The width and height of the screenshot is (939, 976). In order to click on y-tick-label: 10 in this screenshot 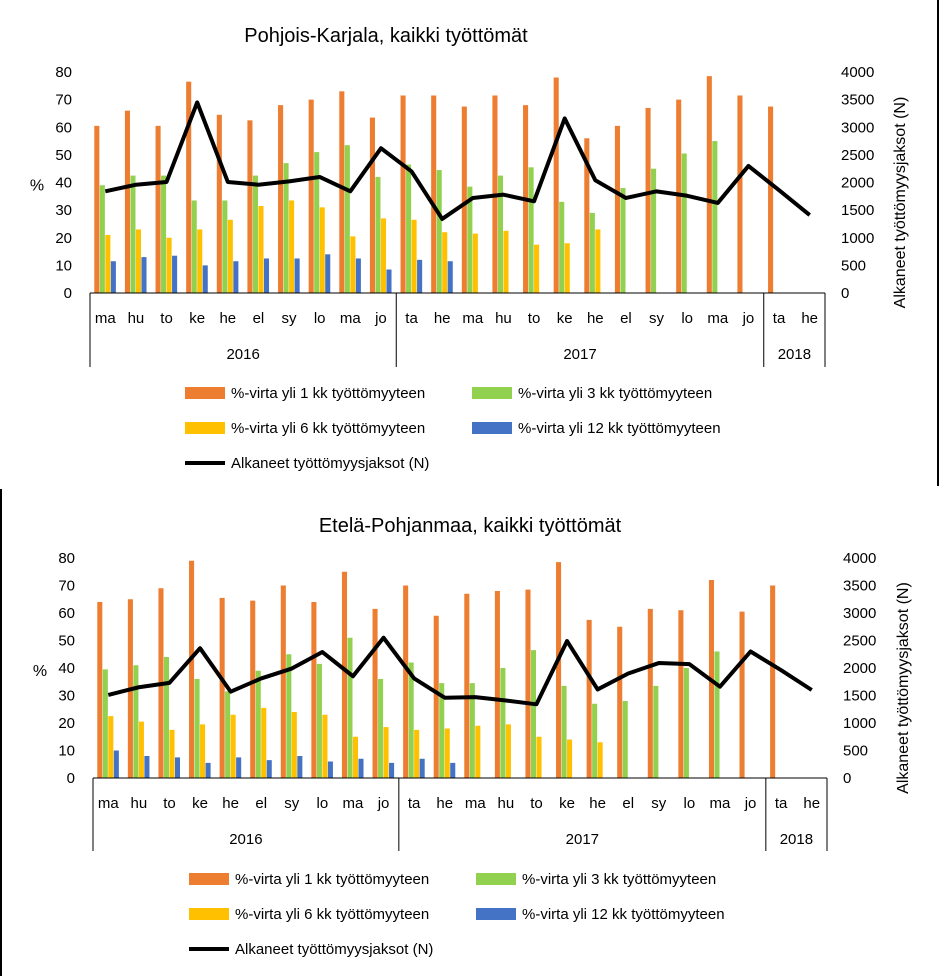, I will do `click(63, 265)`.